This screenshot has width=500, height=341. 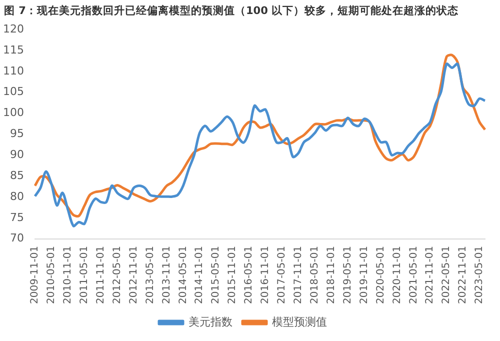 I want to click on x-tick-label: 2013-05-01, so click(x=150, y=275).